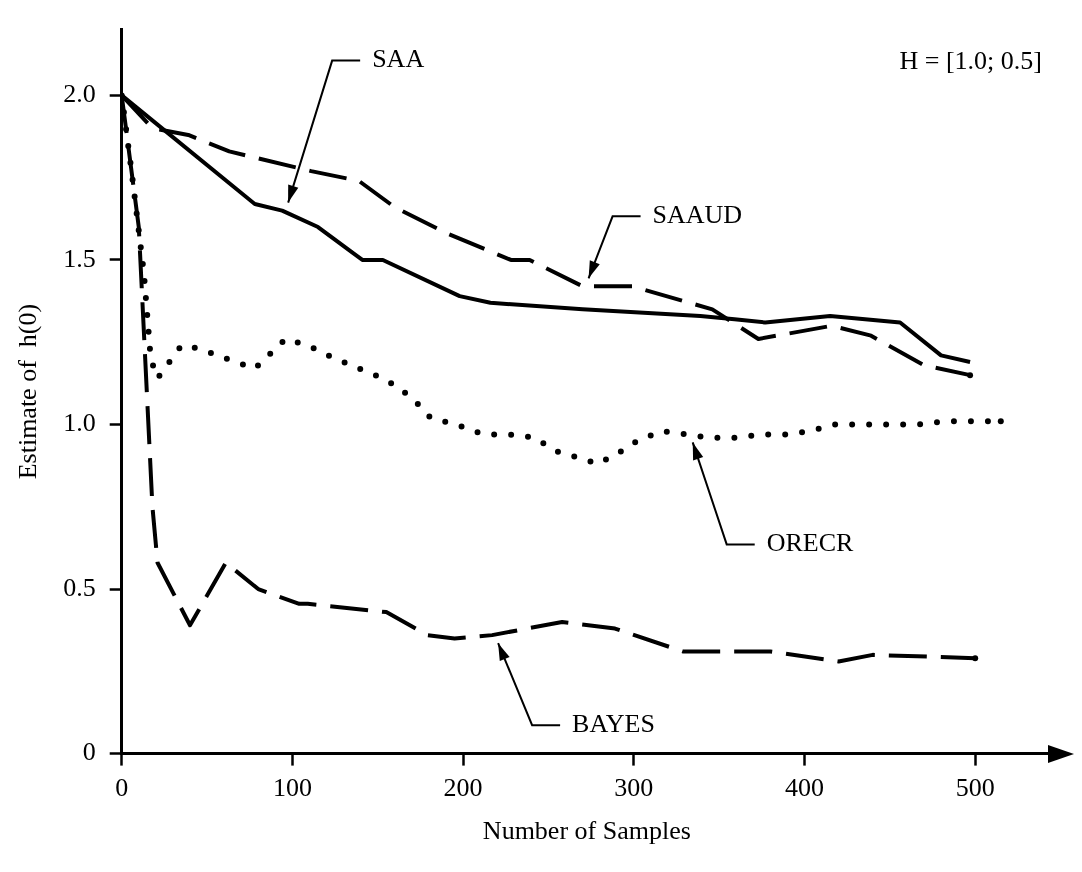  I want to click on text: BAYES, so click(613, 723).